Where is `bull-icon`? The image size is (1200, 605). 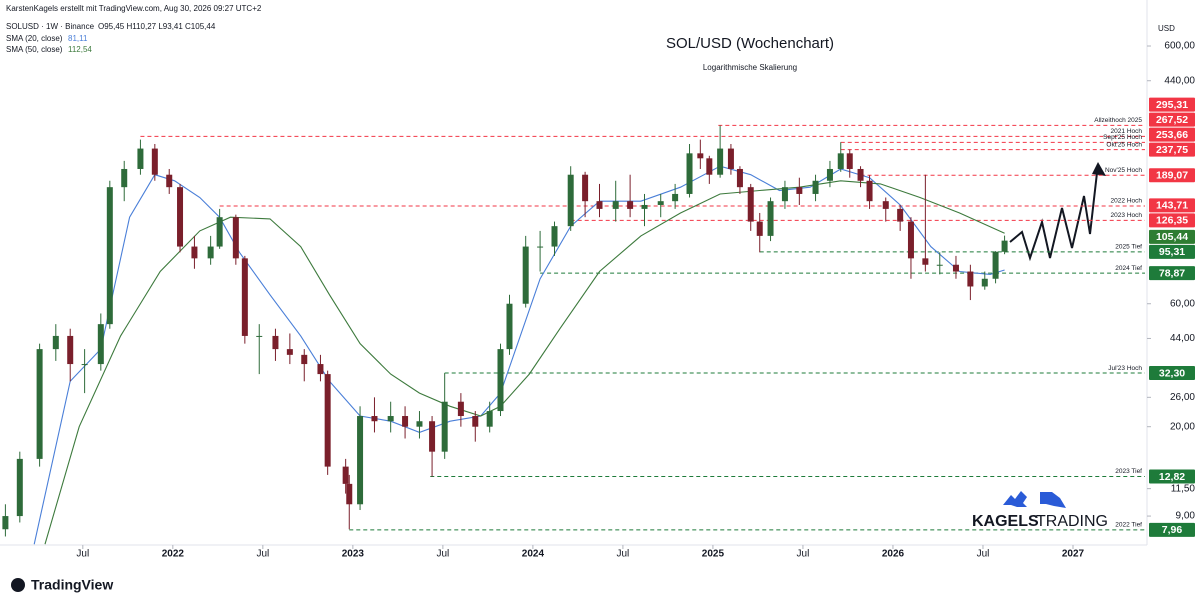
bull-icon is located at coordinates (1015, 499).